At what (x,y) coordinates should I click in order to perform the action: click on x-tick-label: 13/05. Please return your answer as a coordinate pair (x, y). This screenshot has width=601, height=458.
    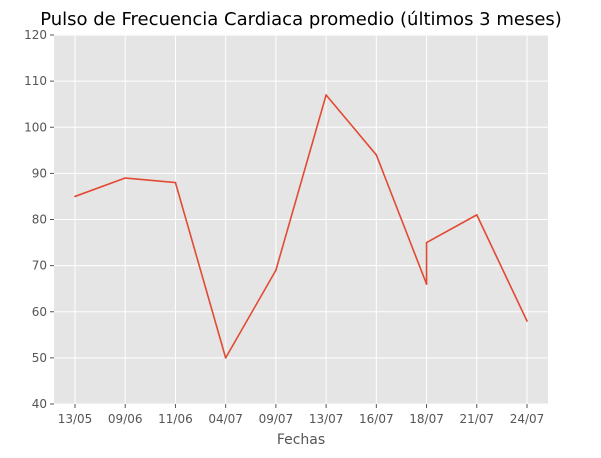
    Looking at the image, I should click on (75, 419).